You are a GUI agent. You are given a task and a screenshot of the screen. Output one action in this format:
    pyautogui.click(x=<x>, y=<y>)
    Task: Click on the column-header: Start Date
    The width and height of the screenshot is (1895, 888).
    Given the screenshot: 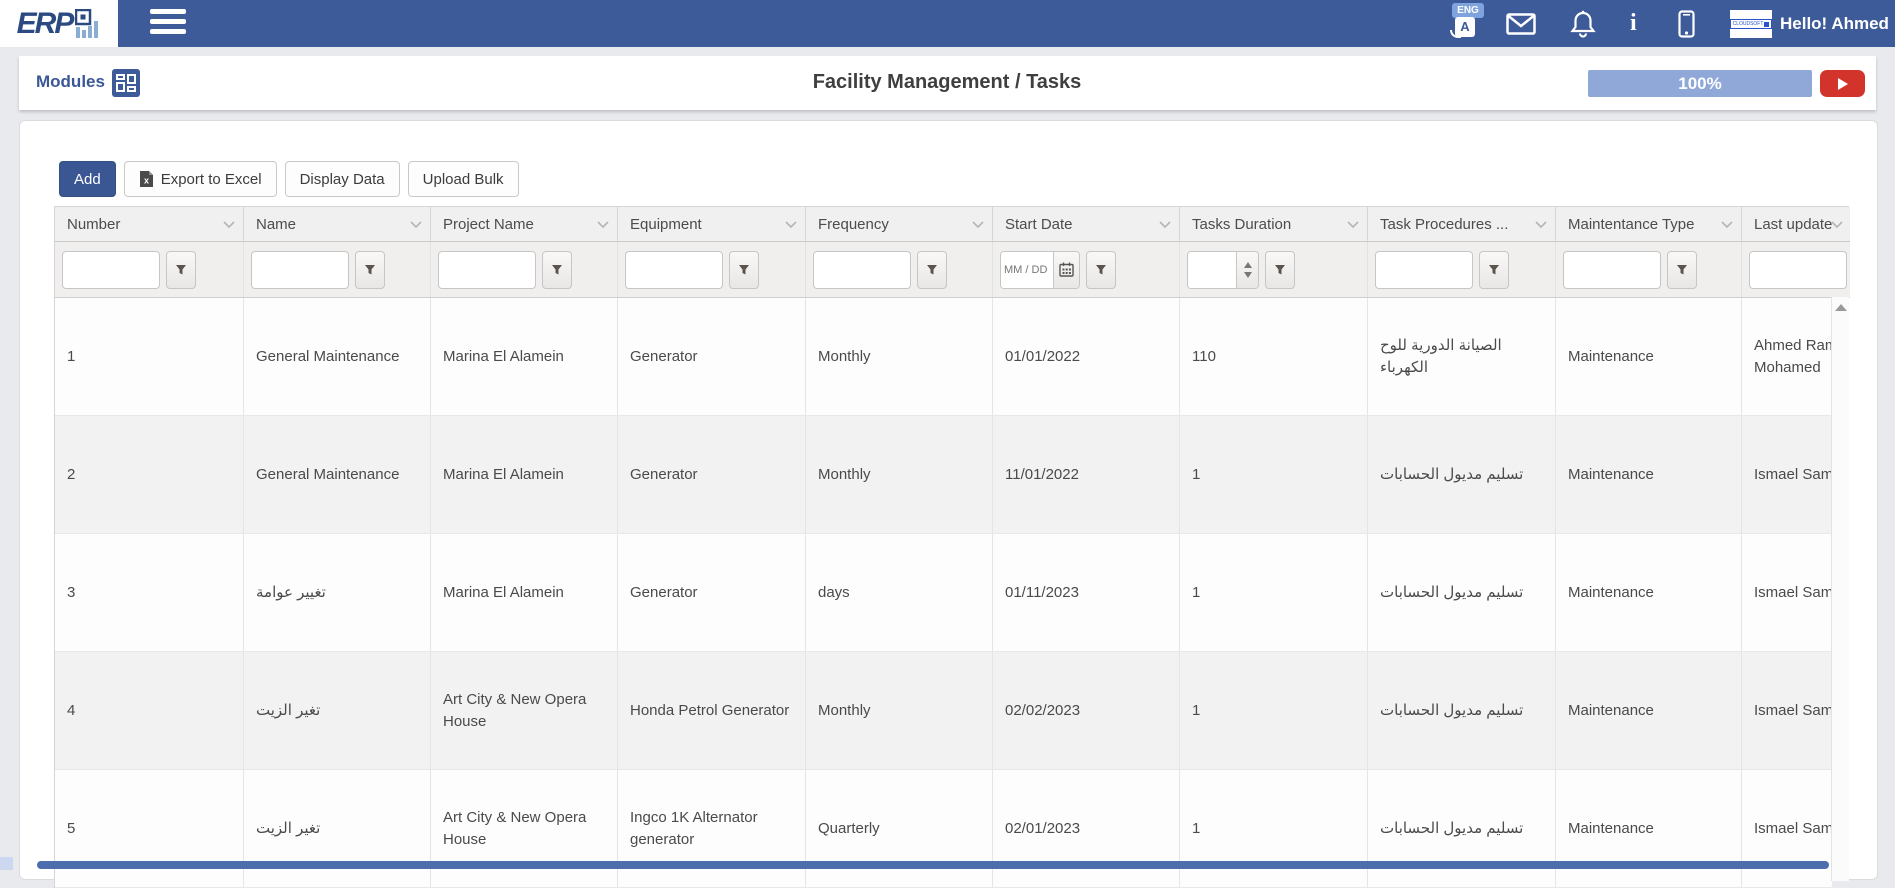 What is the action you would take?
    pyautogui.click(x=1086, y=224)
    